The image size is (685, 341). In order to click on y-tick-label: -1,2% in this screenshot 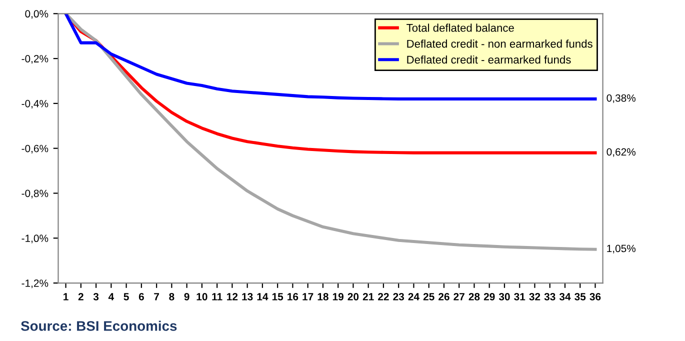, I will do `click(35, 284)`.